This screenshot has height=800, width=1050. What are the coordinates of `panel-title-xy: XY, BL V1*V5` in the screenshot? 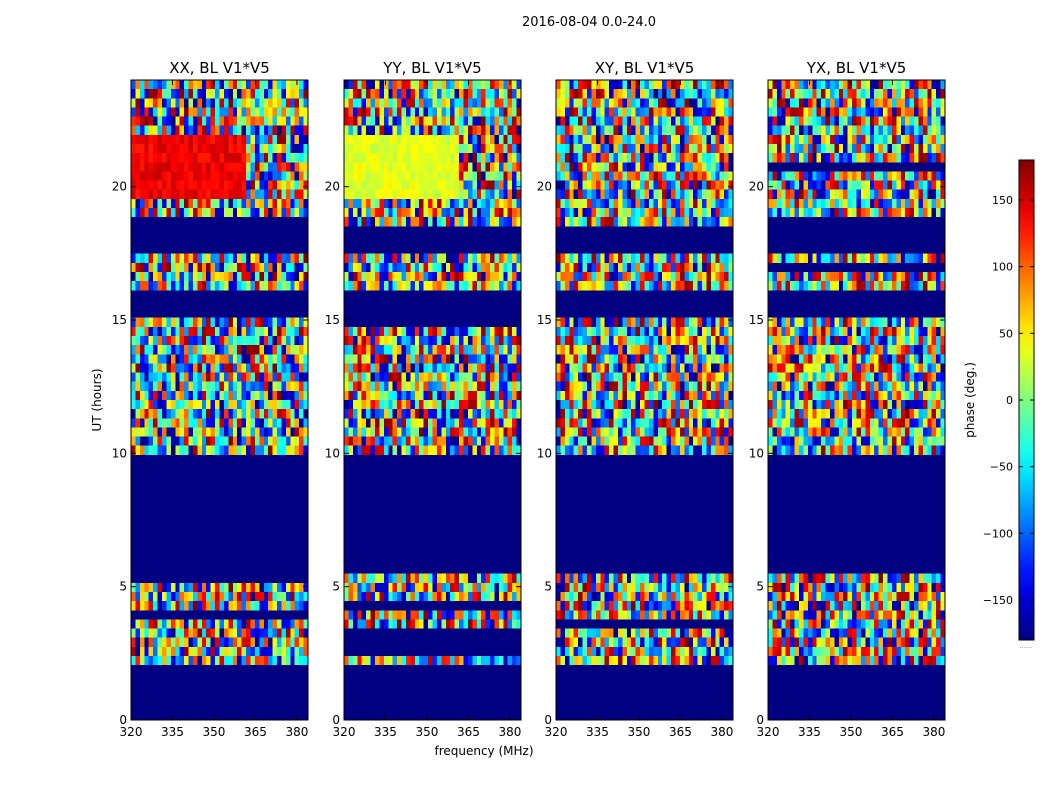 It's located at (645, 68).